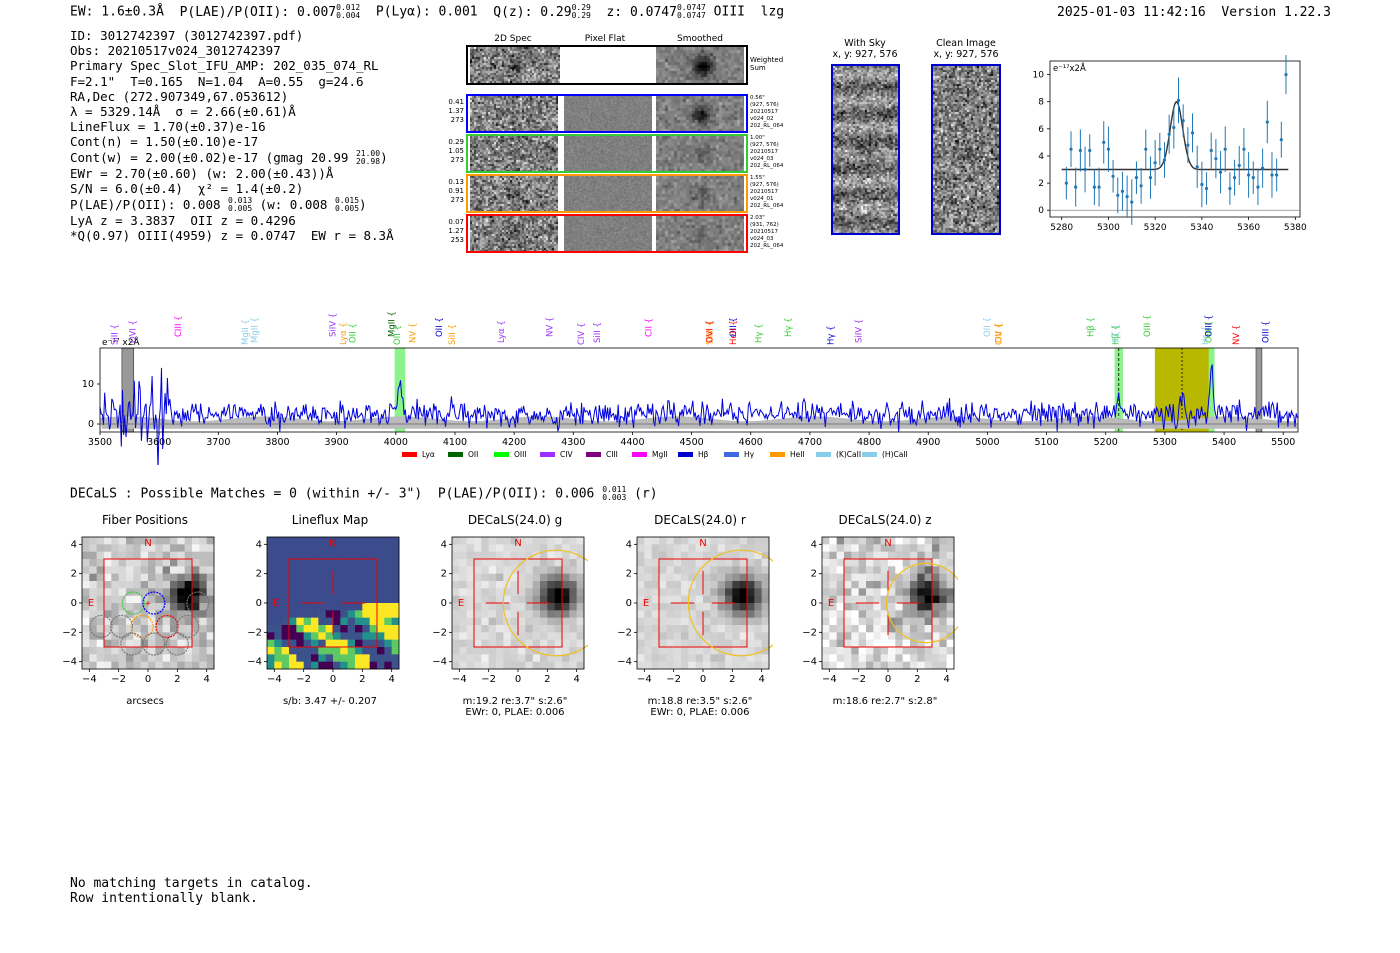  What do you see at coordinates (459, 679) in the screenshot?
I see `cutout-x-tick-label: −4` at bounding box center [459, 679].